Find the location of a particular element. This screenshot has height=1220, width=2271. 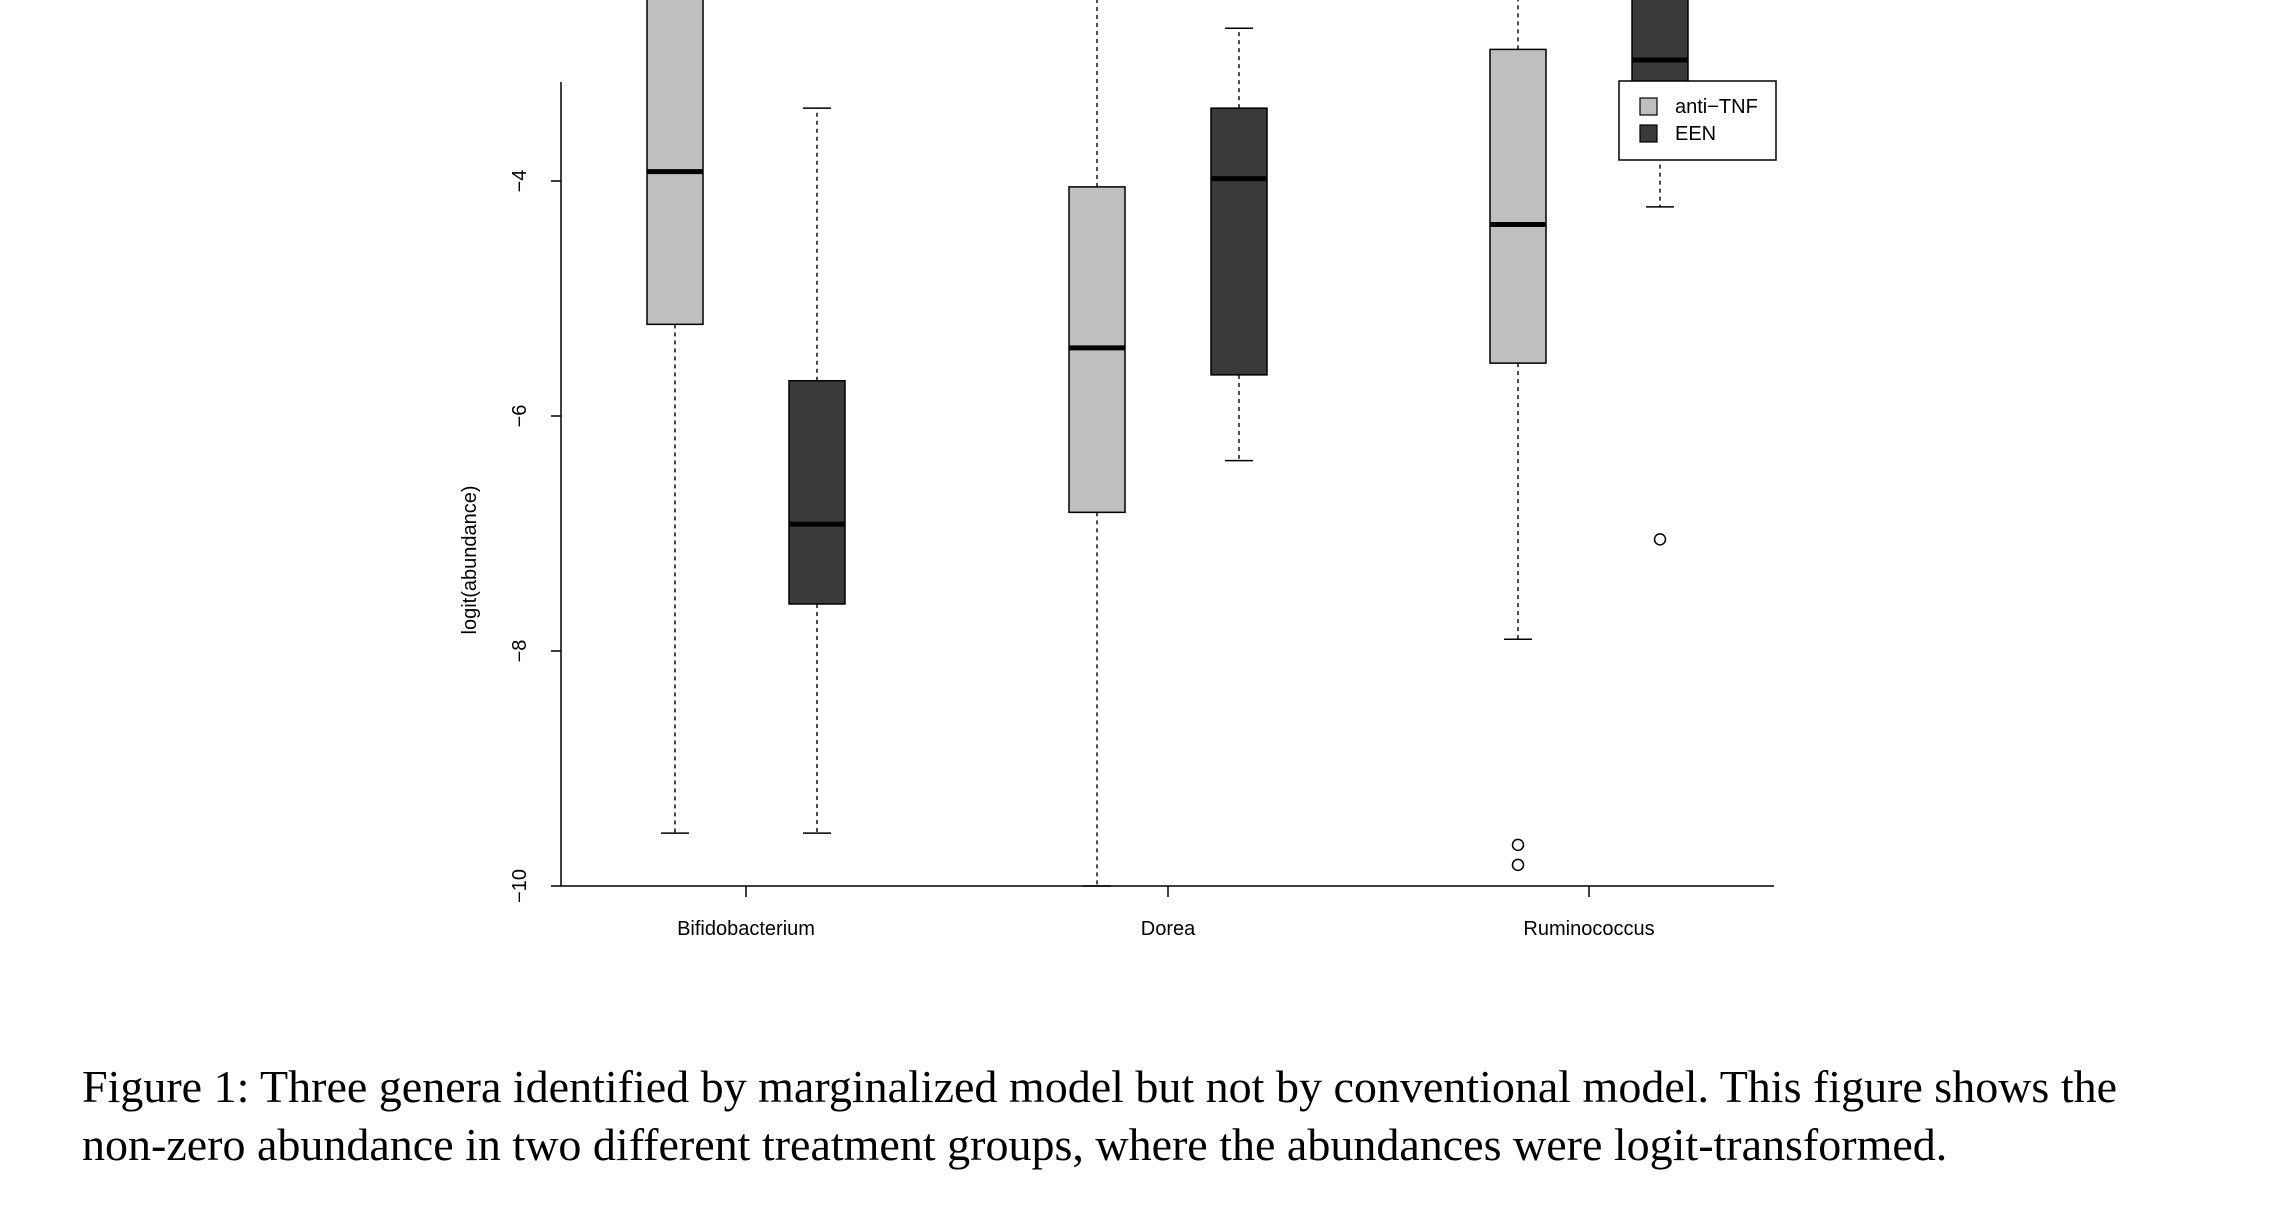

legend: anti−TNF EEN is located at coordinates (1697, 120).